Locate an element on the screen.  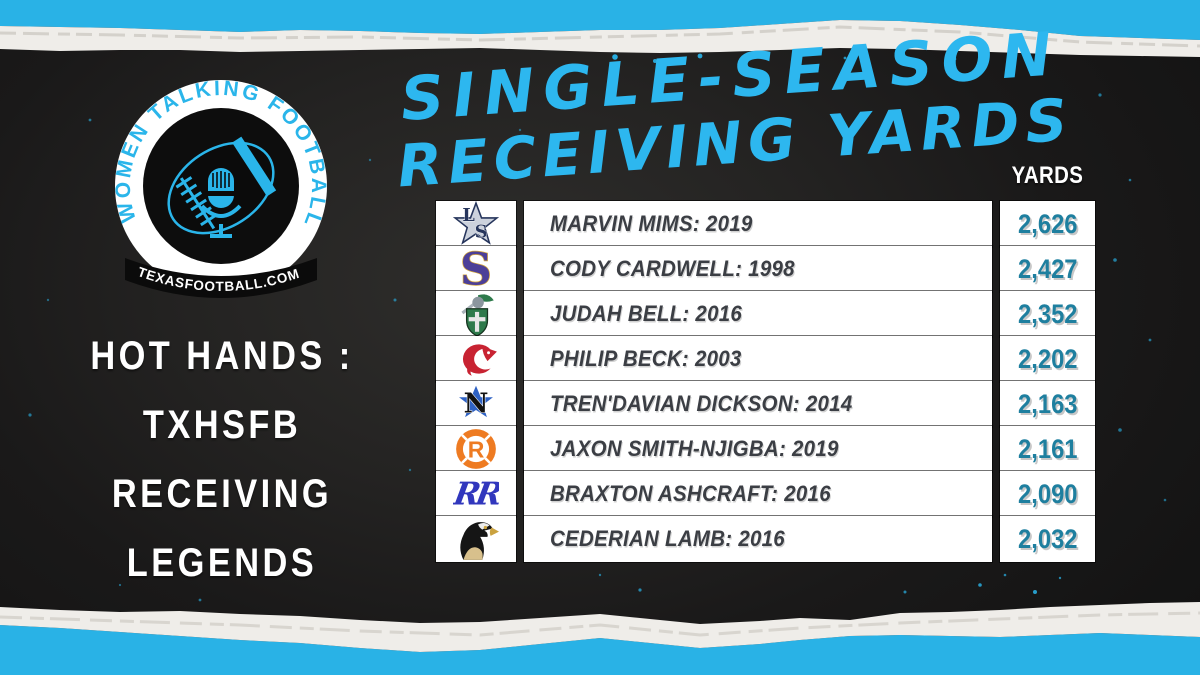
purple-gold-s-icon: S is located at coordinates (475, 269).